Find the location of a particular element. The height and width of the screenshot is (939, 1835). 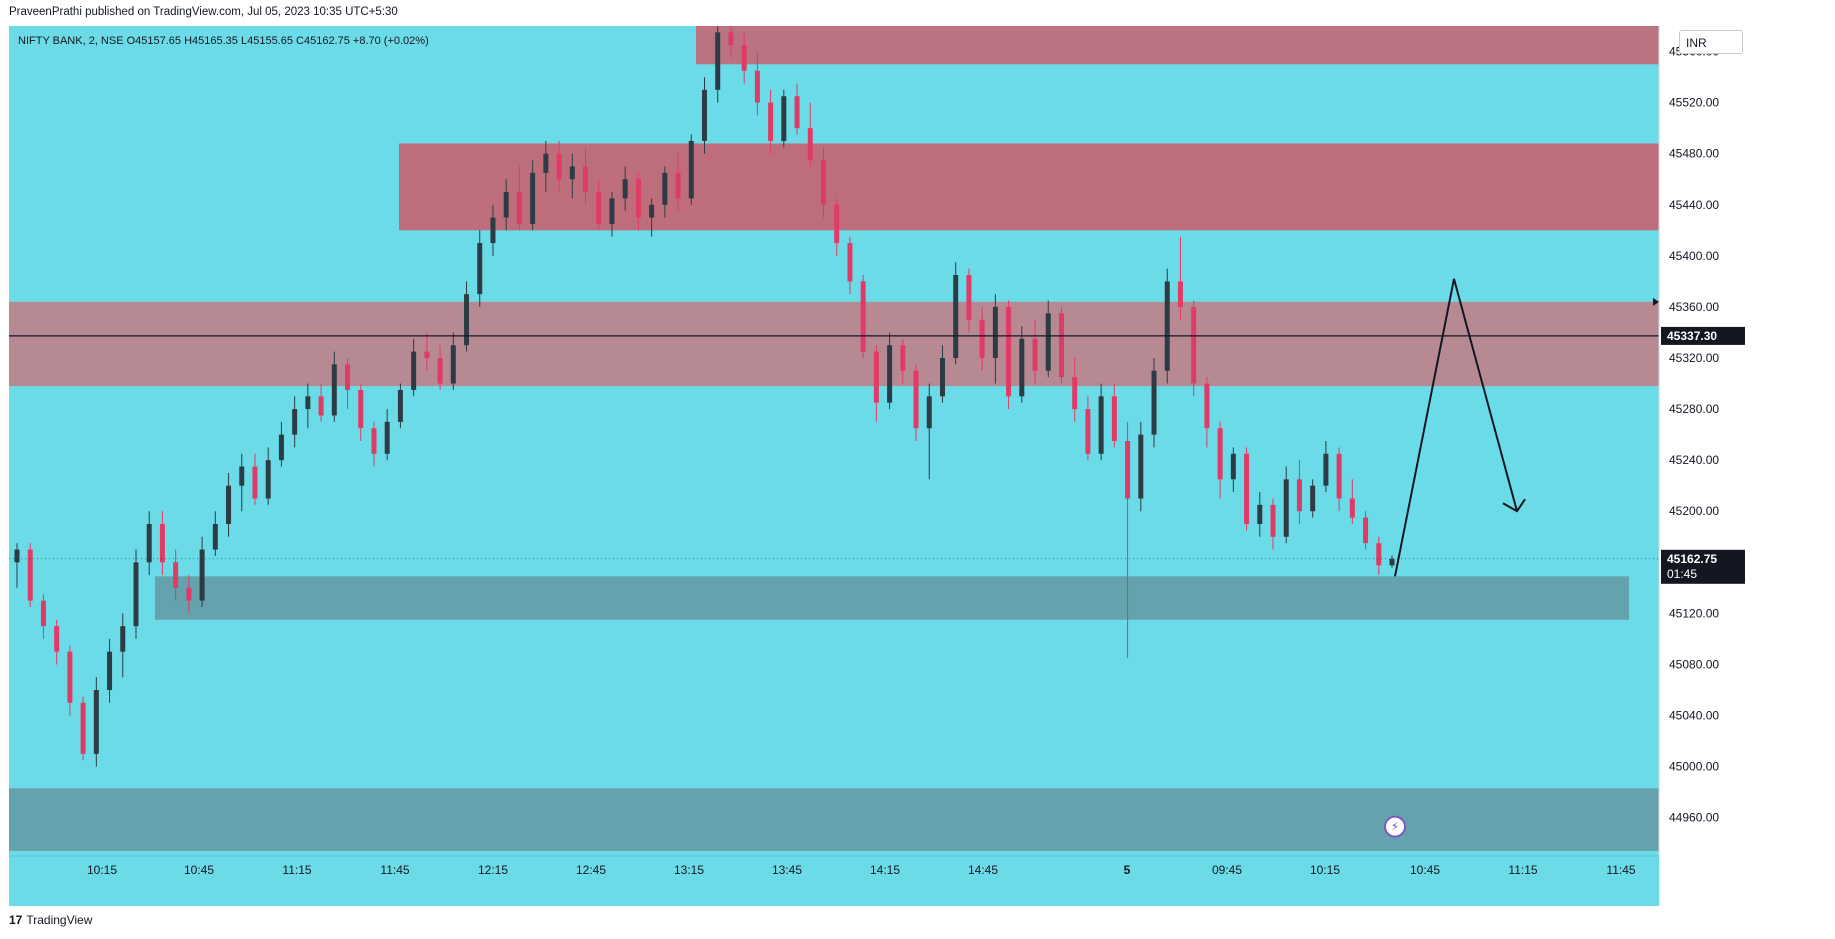

y-tick-label: 45120.00 is located at coordinates (1694, 613).